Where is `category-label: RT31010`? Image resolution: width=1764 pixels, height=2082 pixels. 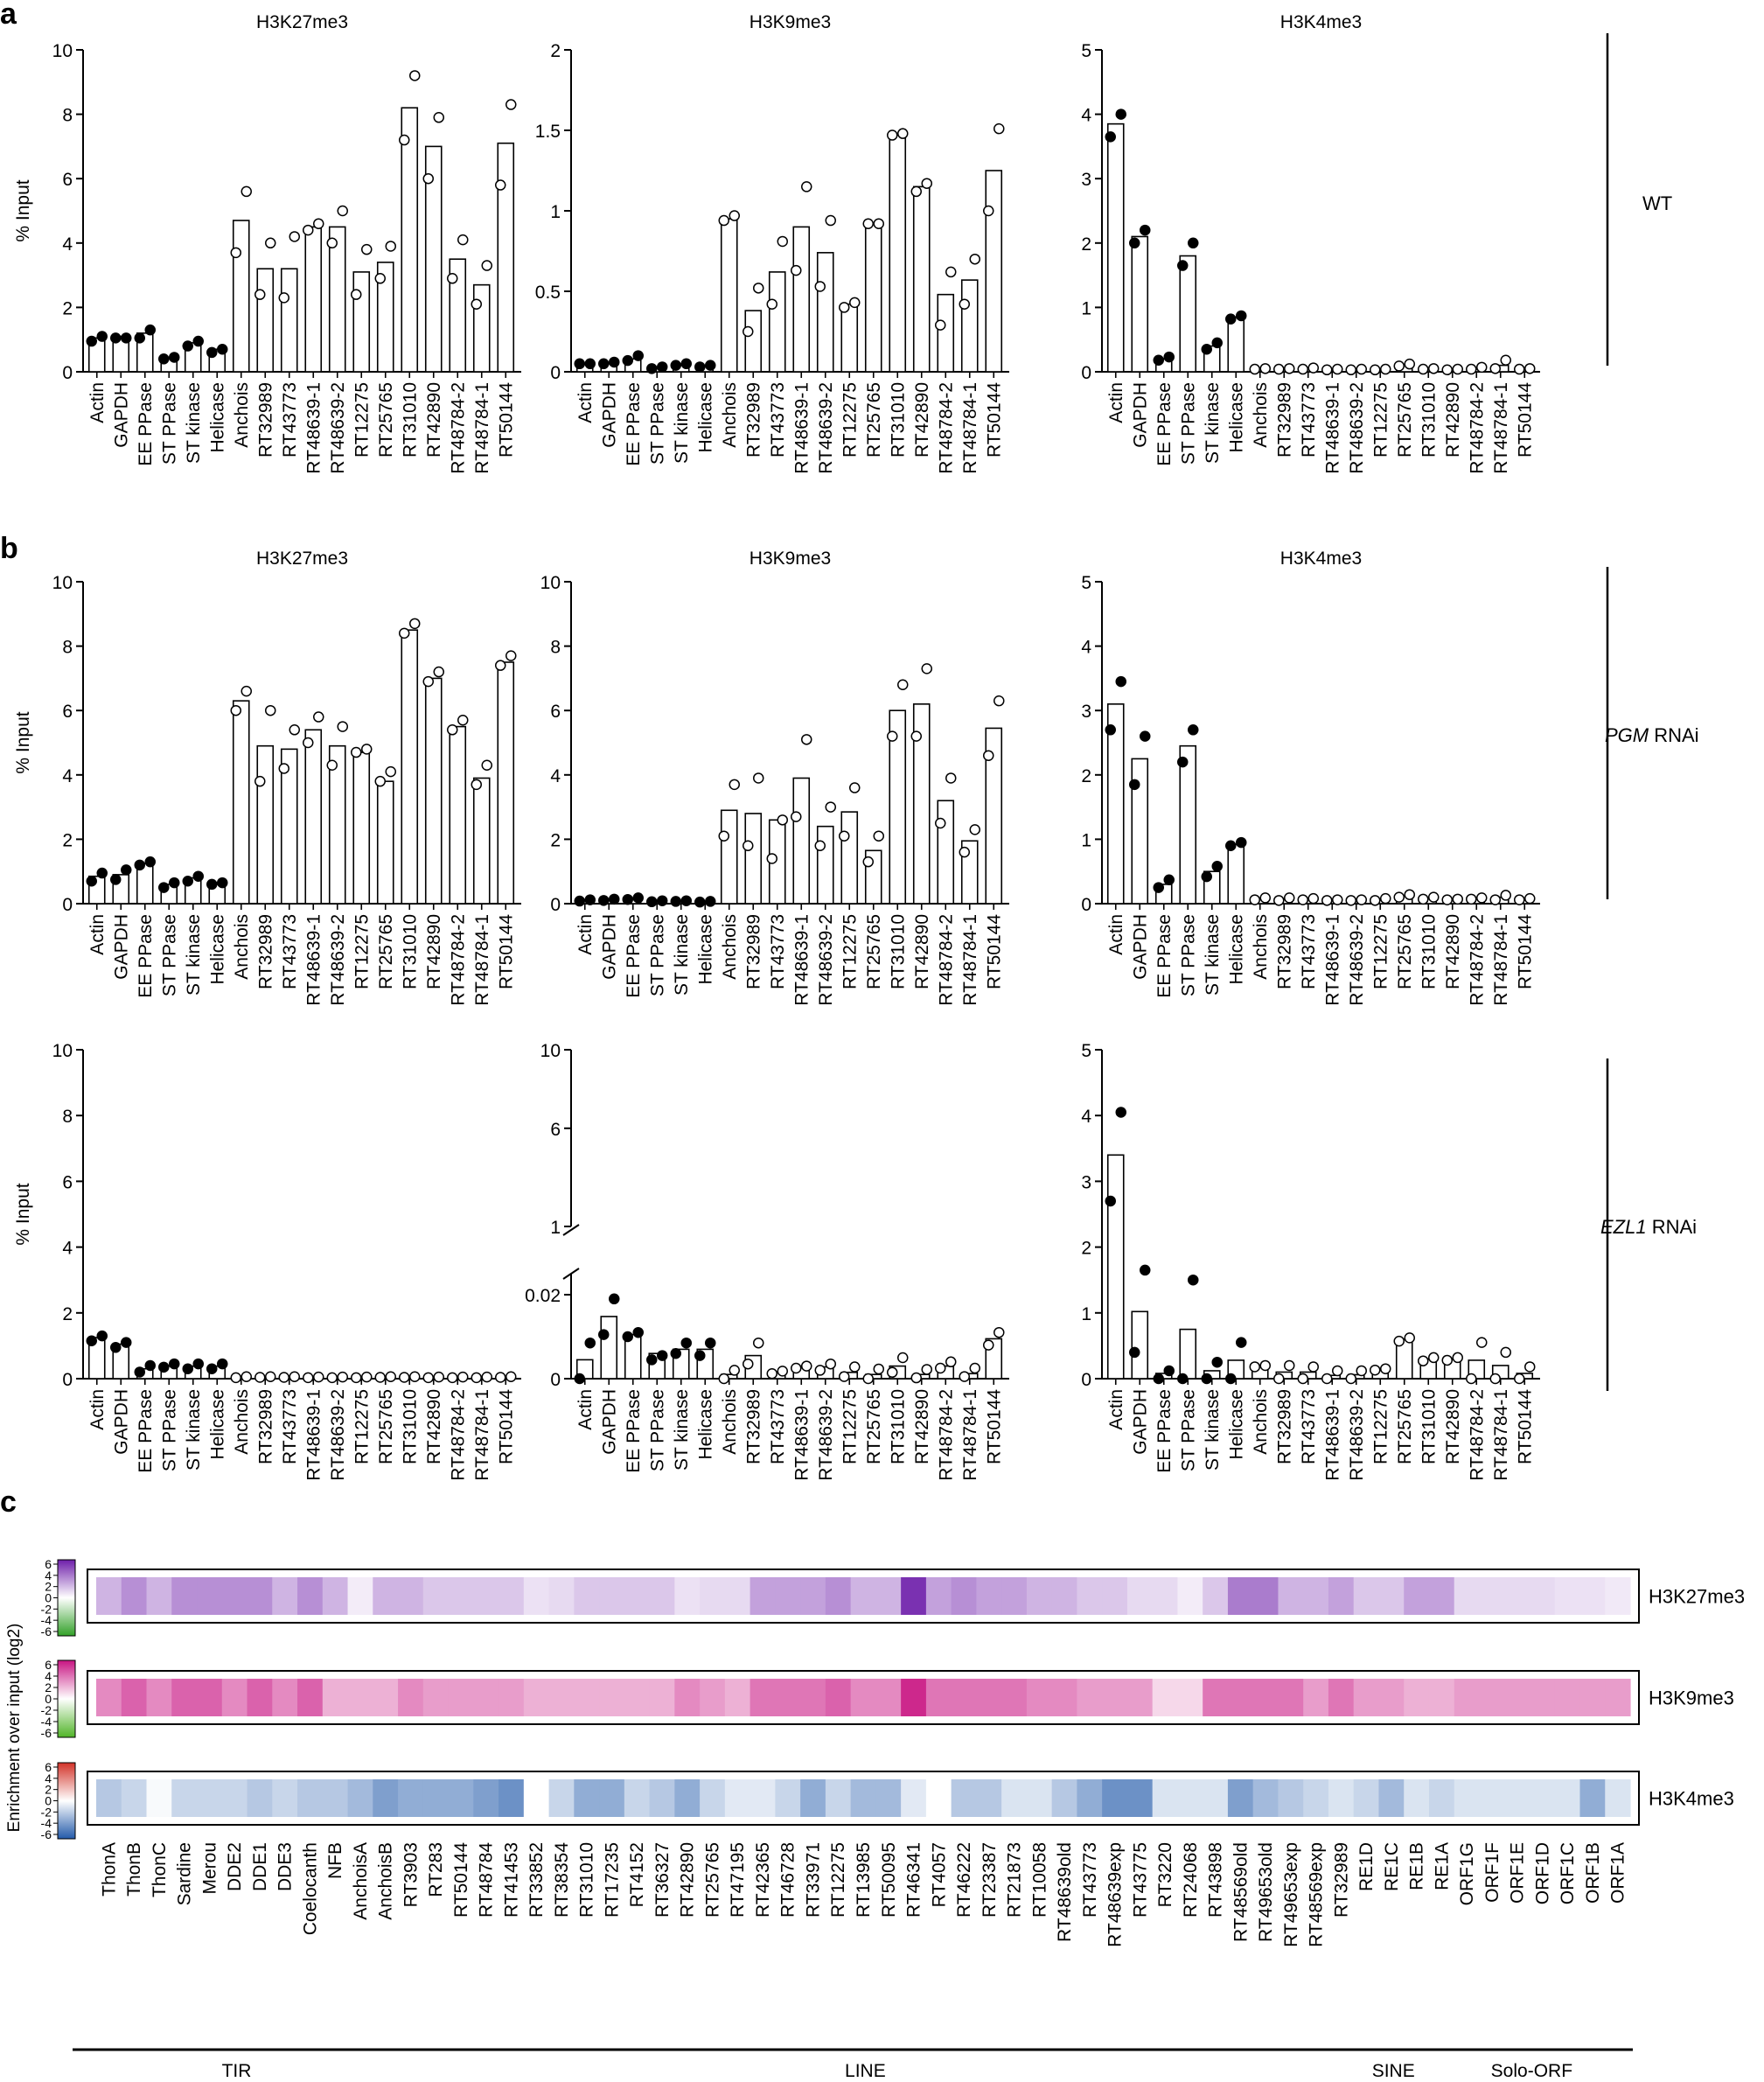
category-label: RT31010 is located at coordinates (410, 951).